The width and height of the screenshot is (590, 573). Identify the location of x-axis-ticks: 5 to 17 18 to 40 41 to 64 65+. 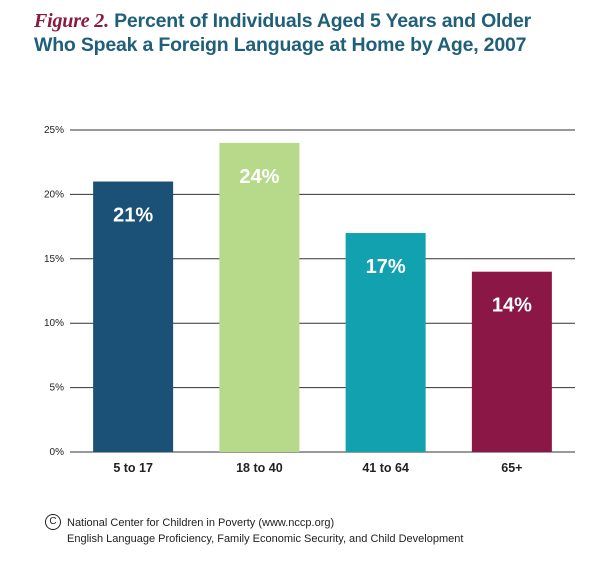
(317, 468).